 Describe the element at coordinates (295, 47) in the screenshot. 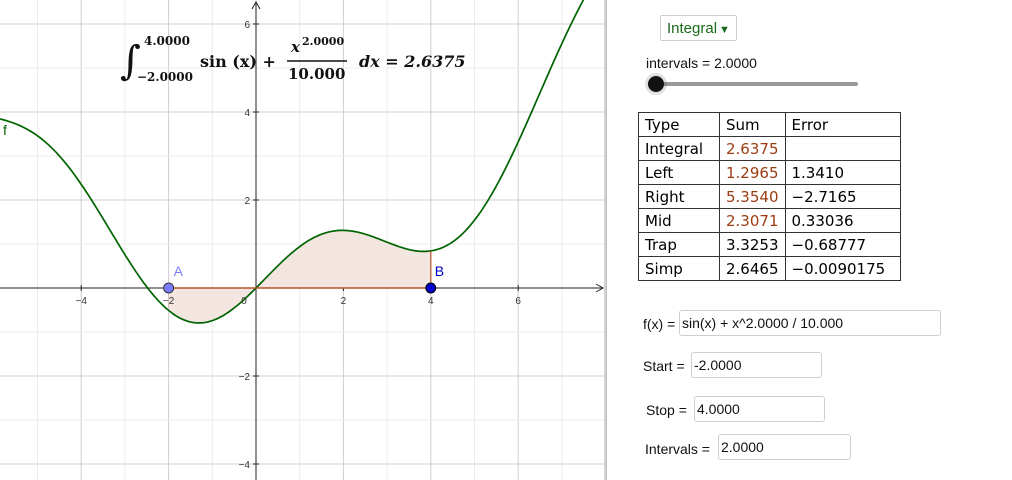

I see `integral-numerator: x` at that location.